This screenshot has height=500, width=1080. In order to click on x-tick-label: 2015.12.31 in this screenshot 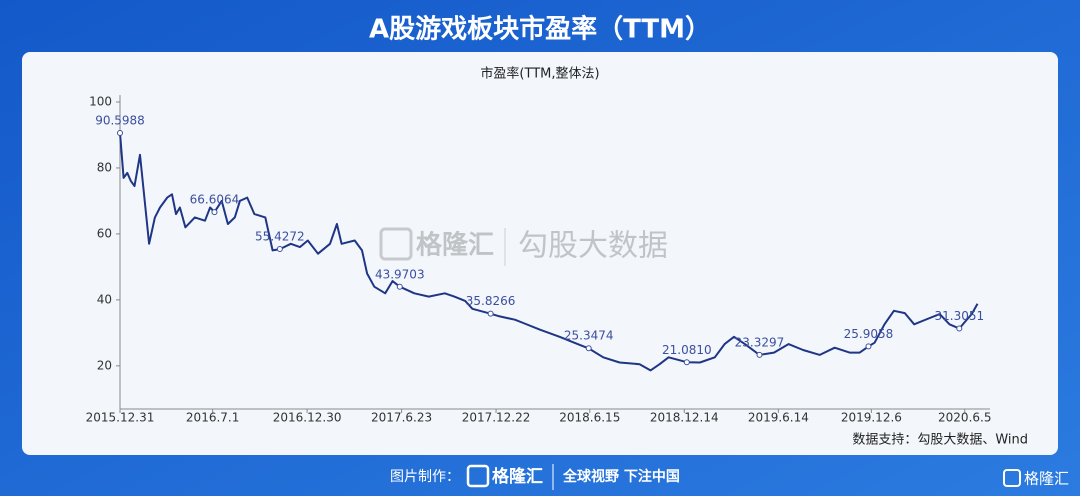, I will do `click(120, 418)`.